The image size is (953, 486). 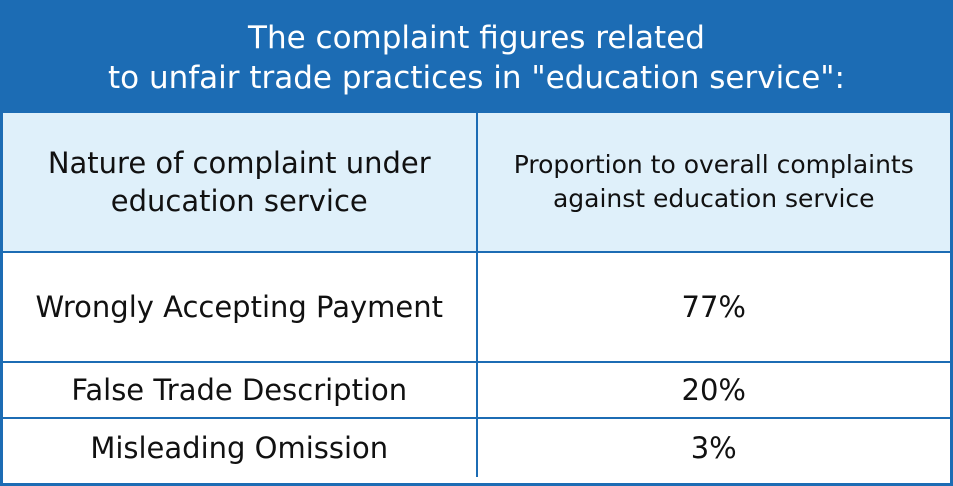 What do you see at coordinates (712, 390) in the screenshot?
I see `proportion-cell: 20%` at bounding box center [712, 390].